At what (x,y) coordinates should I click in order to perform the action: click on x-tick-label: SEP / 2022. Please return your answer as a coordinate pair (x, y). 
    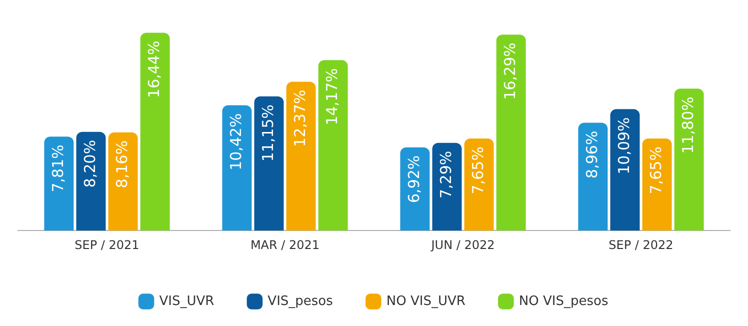
    Looking at the image, I should click on (641, 245).